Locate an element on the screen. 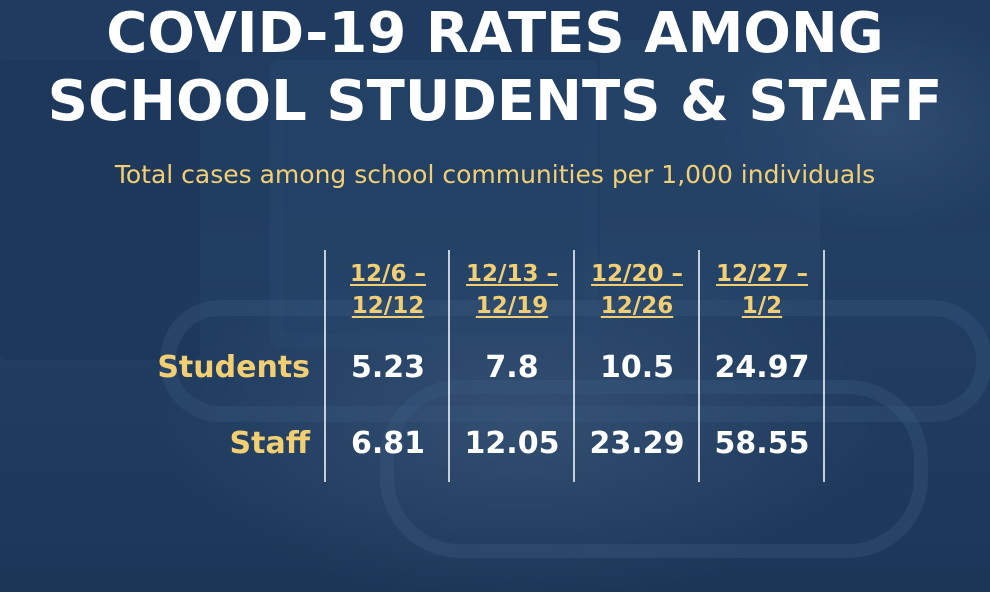 This screenshot has height=592, width=990. background-machine-panel is located at coordinates (710, 170).